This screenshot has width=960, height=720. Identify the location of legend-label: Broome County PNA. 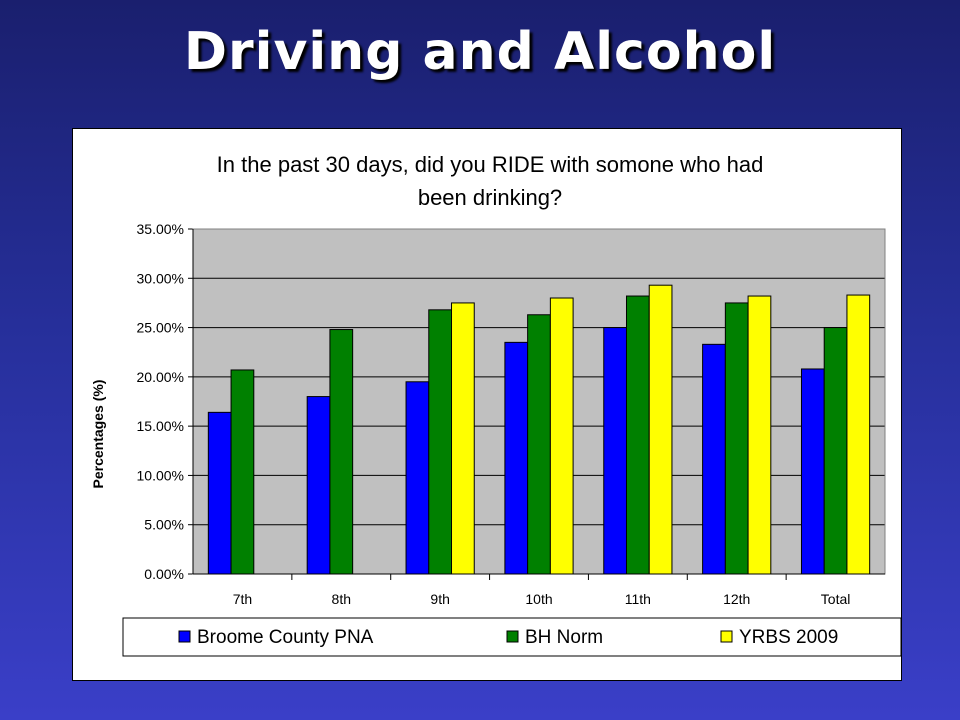
(285, 637).